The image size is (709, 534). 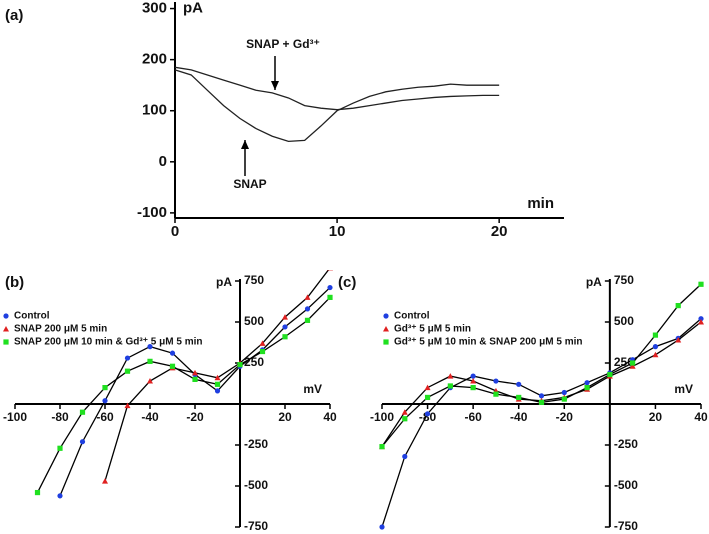 What do you see at coordinates (154, 110) in the screenshot?
I see `y-tick-label: 100` at bounding box center [154, 110].